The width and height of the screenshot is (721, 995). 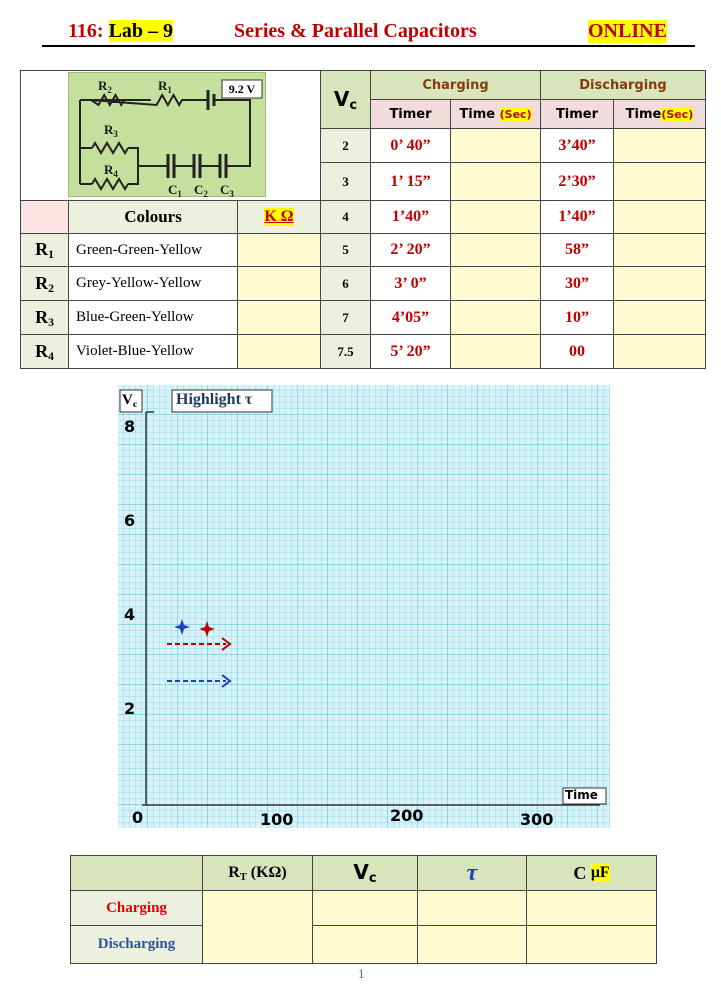 What do you see at coordinates (130, 426) in the screenshot?
I see `y-axis-label: 8` at bounding box center [130, 426].